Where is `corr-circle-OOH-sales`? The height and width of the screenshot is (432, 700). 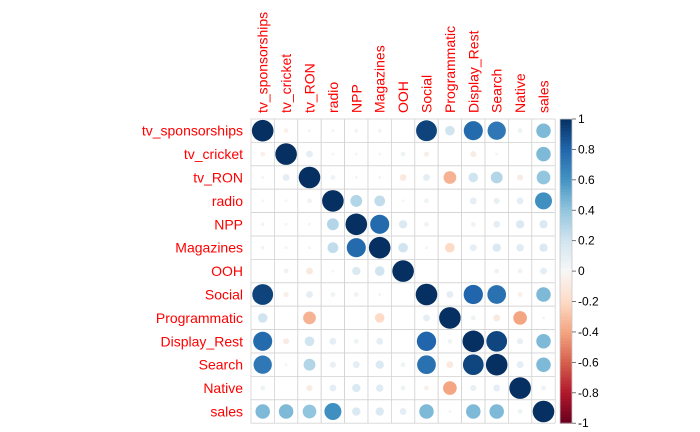
corr-circle-OOH-sales is located at coordinates (543, 271).